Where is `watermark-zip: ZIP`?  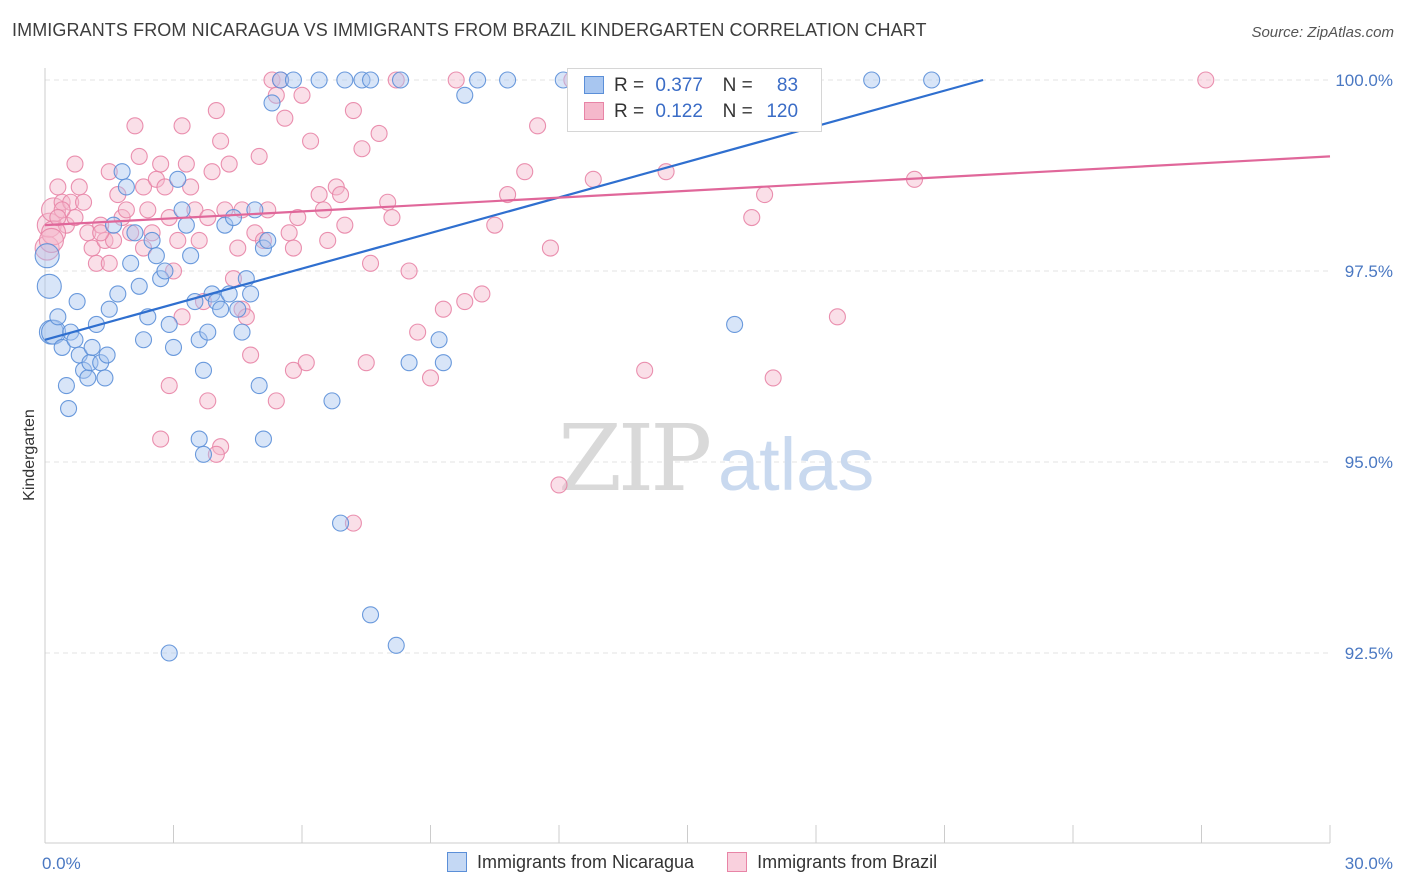 watermark-zip: ZIP is located at coordinates (633, 458).